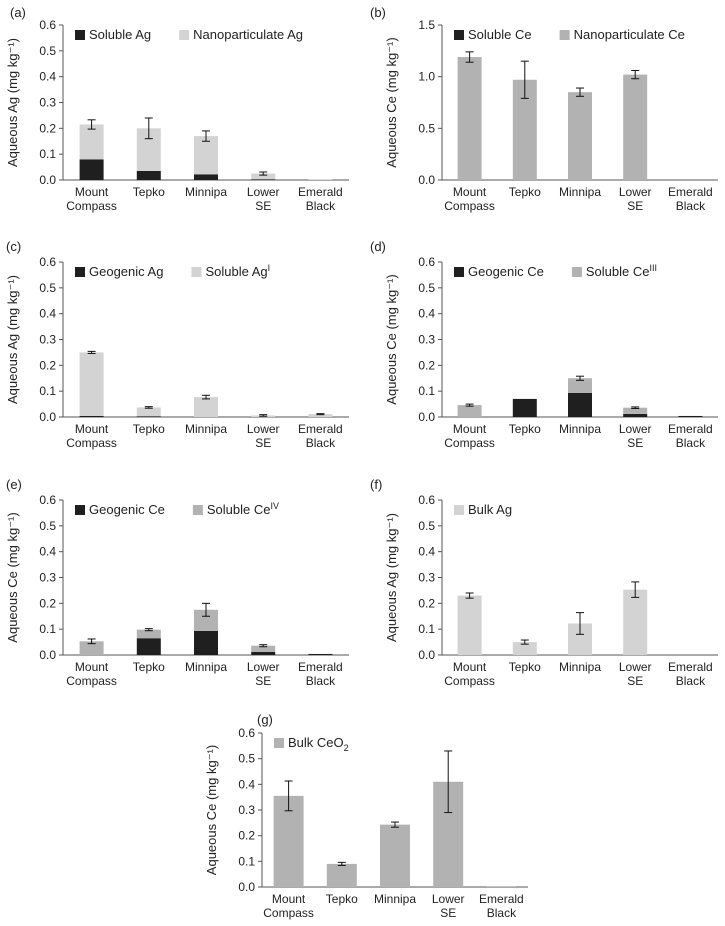 This screenshot has height=926, width=725. Describe the element at coordinates (13, 246) in the screenshot. I see `panel-label: (c)` at that location.